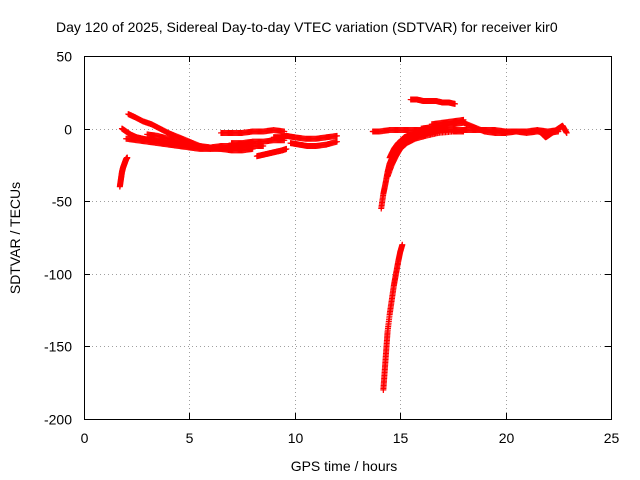  What do you see at coordinates (190, 438) in the screenshot?
I see `x-tick-label: 5` at bounding box center [190, 438].